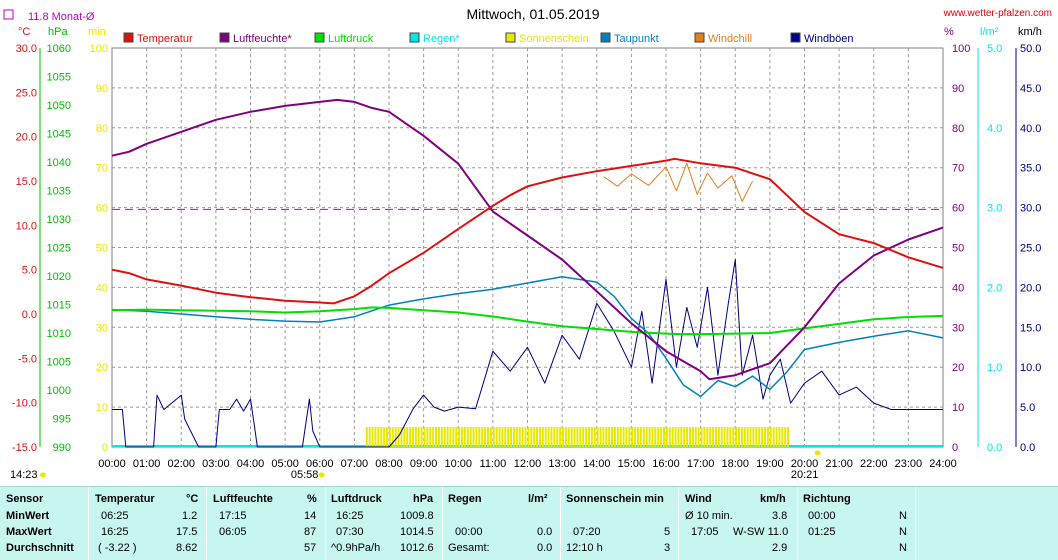 The height and width of the screenshot is (560, 1058). Describe the element at coordinates (817, 453) in the screenshot. I see `sunset-icon` at that location.